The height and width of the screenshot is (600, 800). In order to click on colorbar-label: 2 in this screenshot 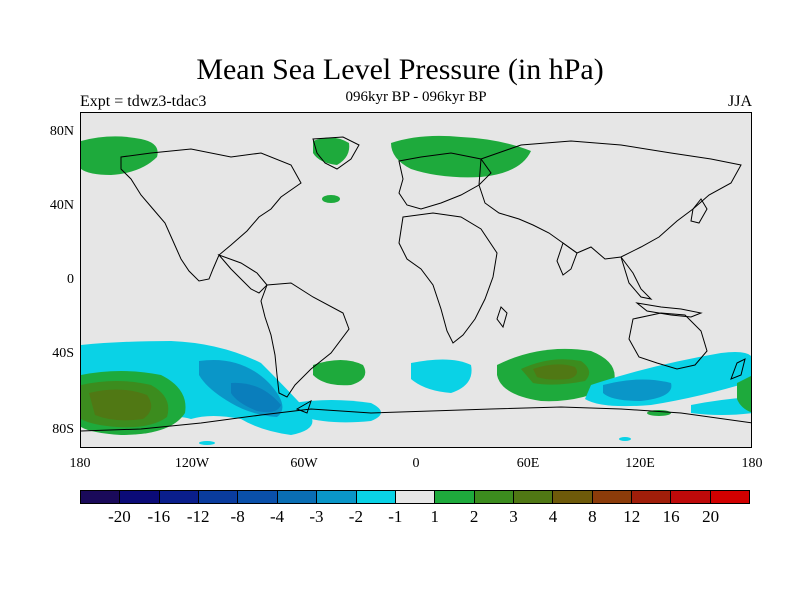, I will do `click(474, 516)`.